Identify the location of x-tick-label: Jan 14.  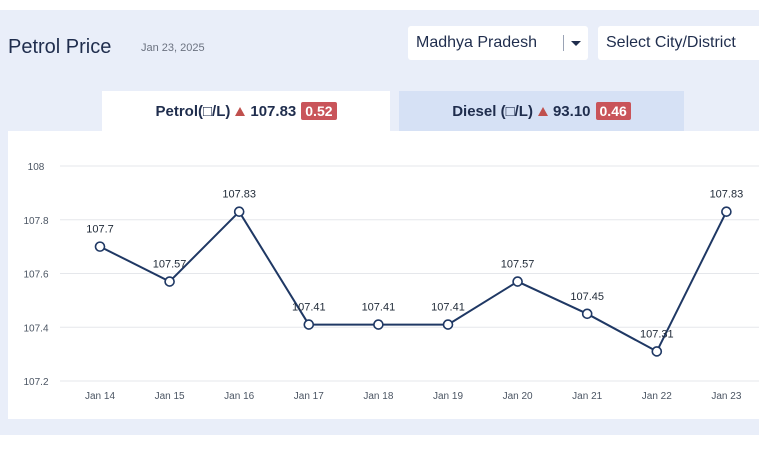
(100, 396).